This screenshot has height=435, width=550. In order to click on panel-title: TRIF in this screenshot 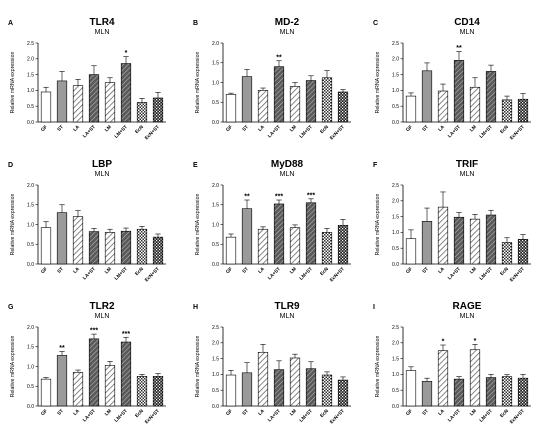, I will do `click(467, 164)`.